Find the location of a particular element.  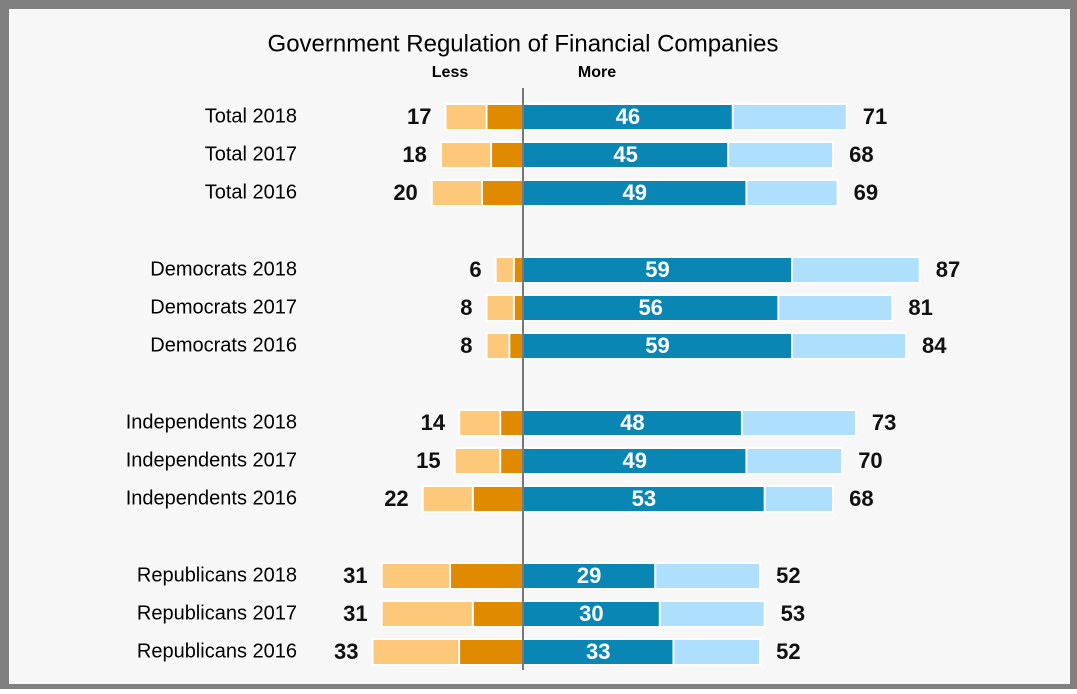

more-label: 73 is located at coordinates (884, 422).